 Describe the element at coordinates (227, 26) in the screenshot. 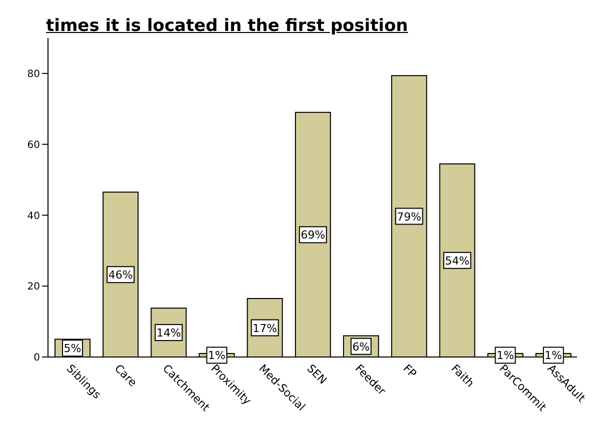

I see `chart-title: times it is located in the first position` at that location.